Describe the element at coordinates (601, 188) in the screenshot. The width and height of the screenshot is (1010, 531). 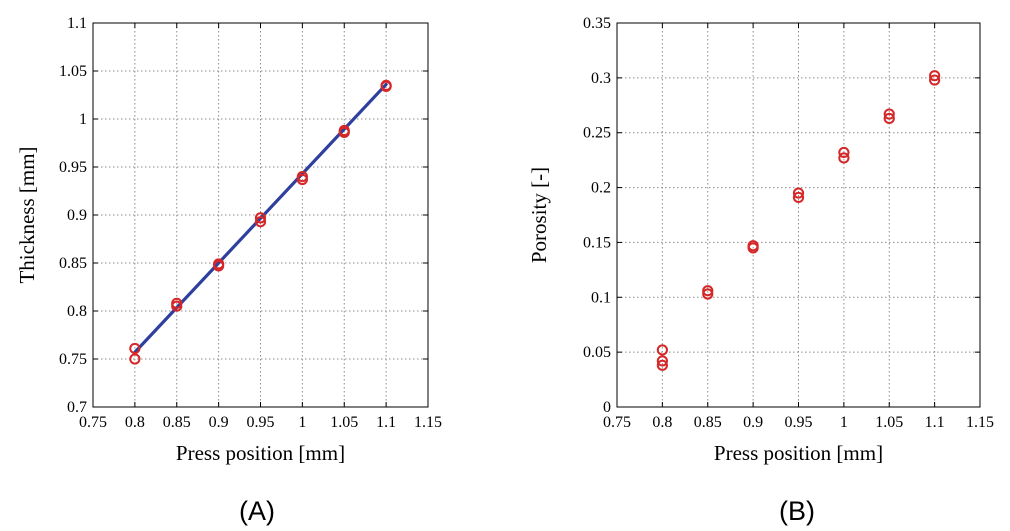
I see `y-tick-label: 0.2` at that location.